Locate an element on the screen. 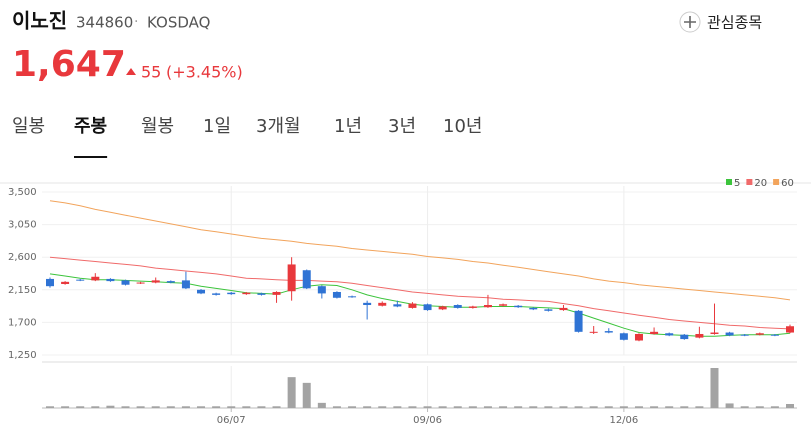 This screenshot has width=811, height=432. period-tab: 1년 is located at coordinates (348, 126).